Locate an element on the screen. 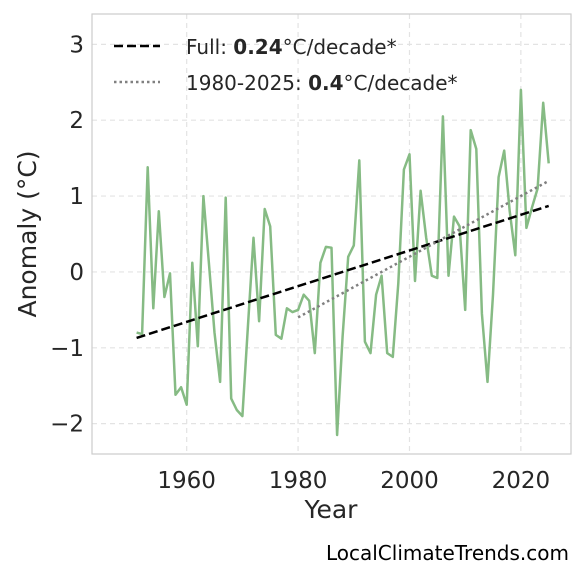  x-axis-title: Year is located at coordinates (331, 509).